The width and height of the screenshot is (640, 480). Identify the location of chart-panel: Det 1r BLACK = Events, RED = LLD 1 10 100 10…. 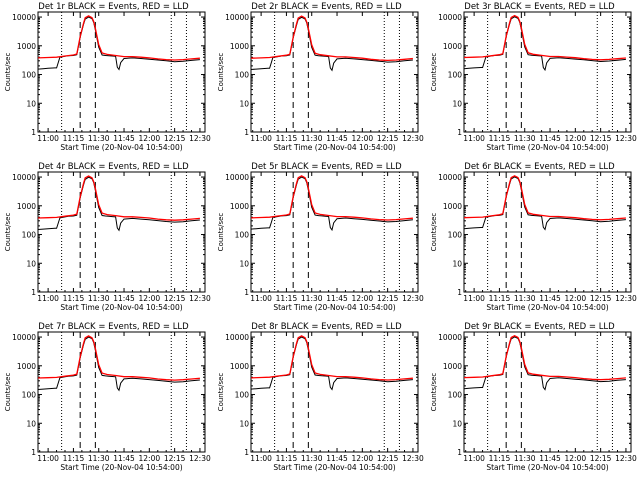
(107, 77).